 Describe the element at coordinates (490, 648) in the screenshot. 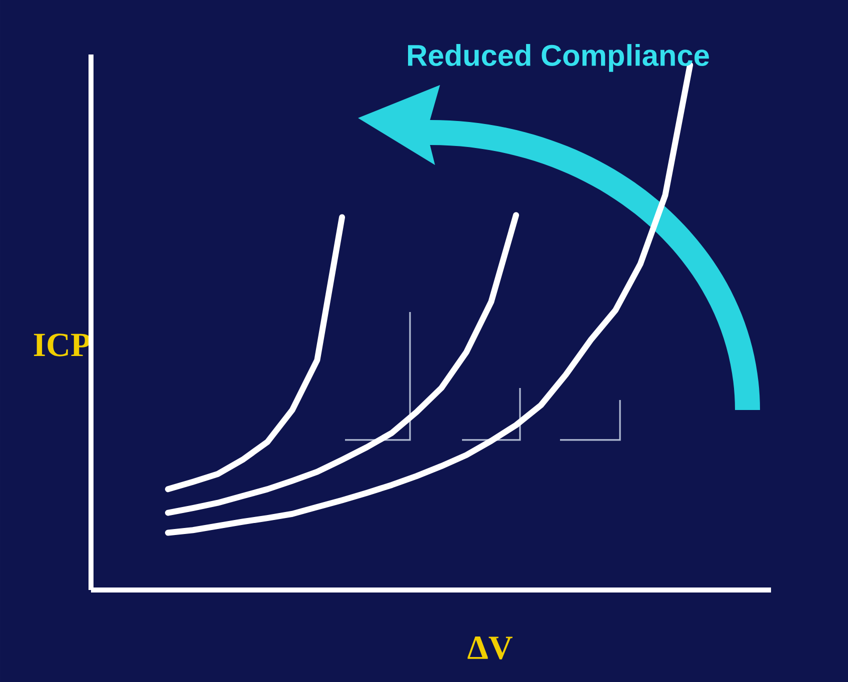

I see `x-axis-title: ΔV` at that location.